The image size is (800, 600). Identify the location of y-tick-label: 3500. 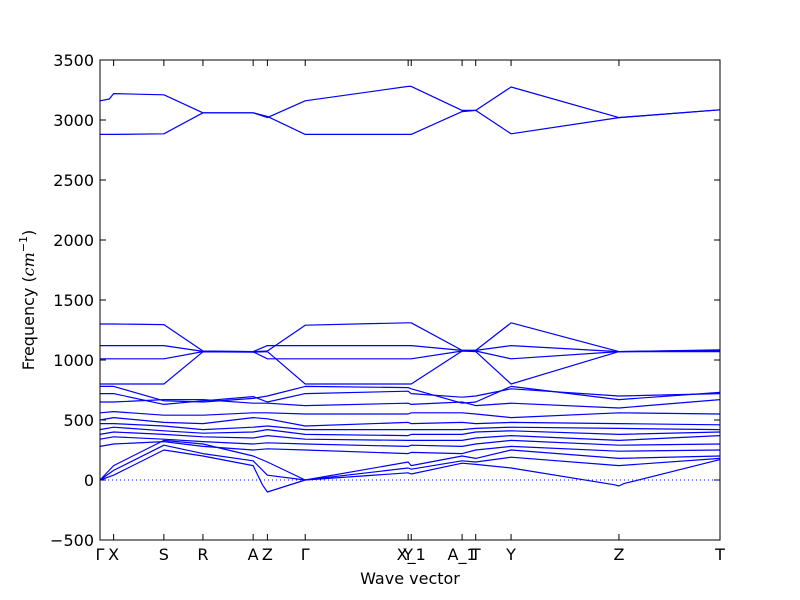
(73, 60).